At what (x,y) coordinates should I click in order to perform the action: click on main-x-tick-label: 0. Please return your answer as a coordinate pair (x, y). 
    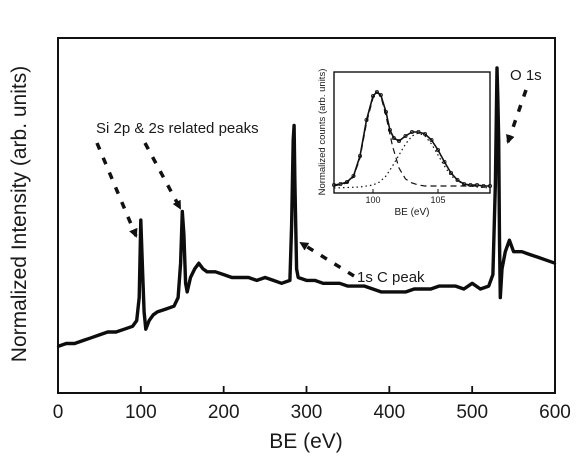
    Looking at the image, I should click on (58, 412).